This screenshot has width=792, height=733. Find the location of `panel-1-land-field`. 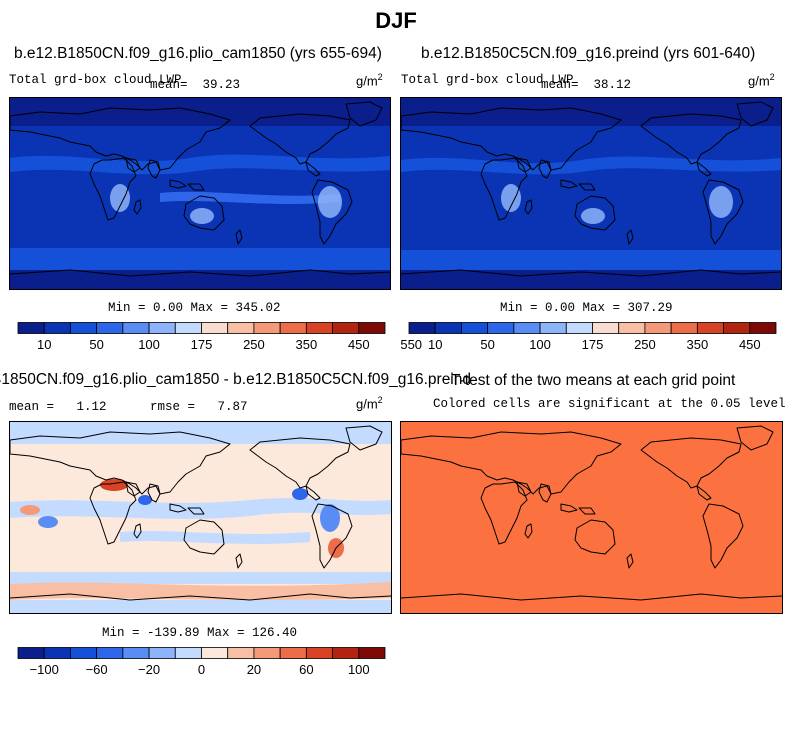

panel-1-land-field is located at coordinates (330, 202).